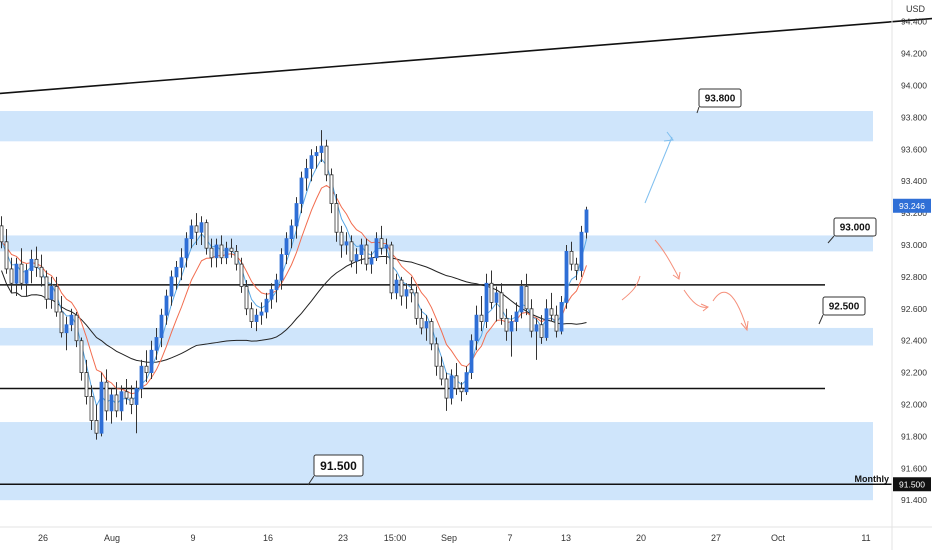 Image resolution: width=932 pixels, height=555 pixels. I want to click on y-tick-label: 93.800, so click(914, 117).